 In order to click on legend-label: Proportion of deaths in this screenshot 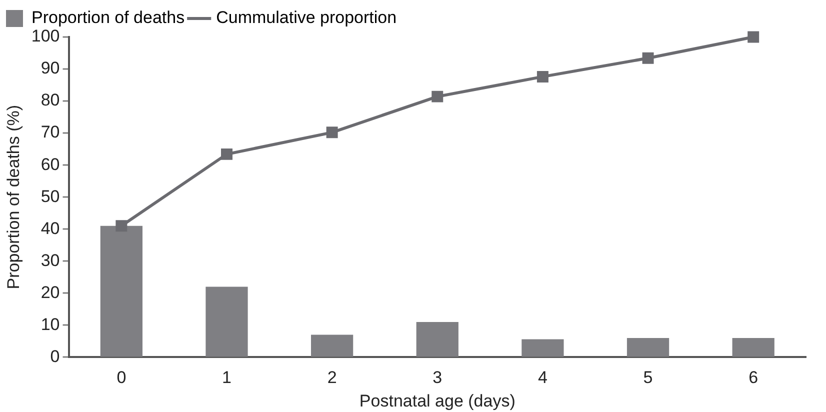, I will do `click(108, 18)`.